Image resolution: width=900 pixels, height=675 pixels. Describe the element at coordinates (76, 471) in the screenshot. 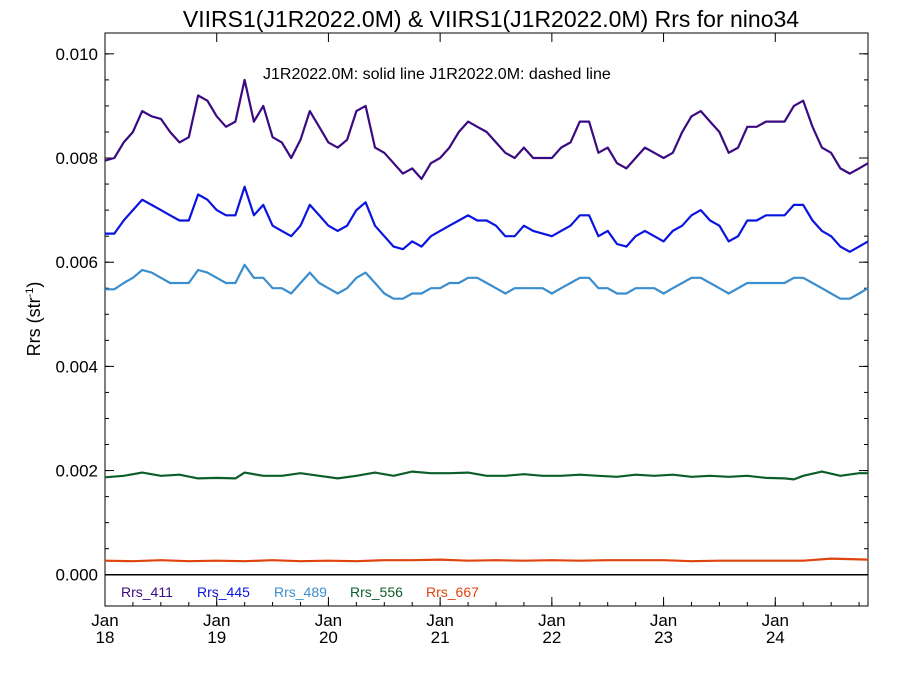

I see `y-tick-label: 0.002` at that location.